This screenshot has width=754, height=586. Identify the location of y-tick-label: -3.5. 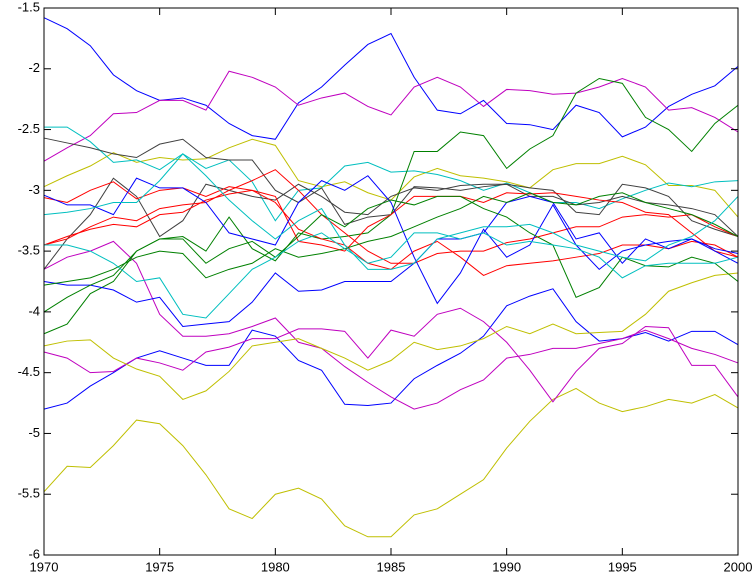
(29, 250).